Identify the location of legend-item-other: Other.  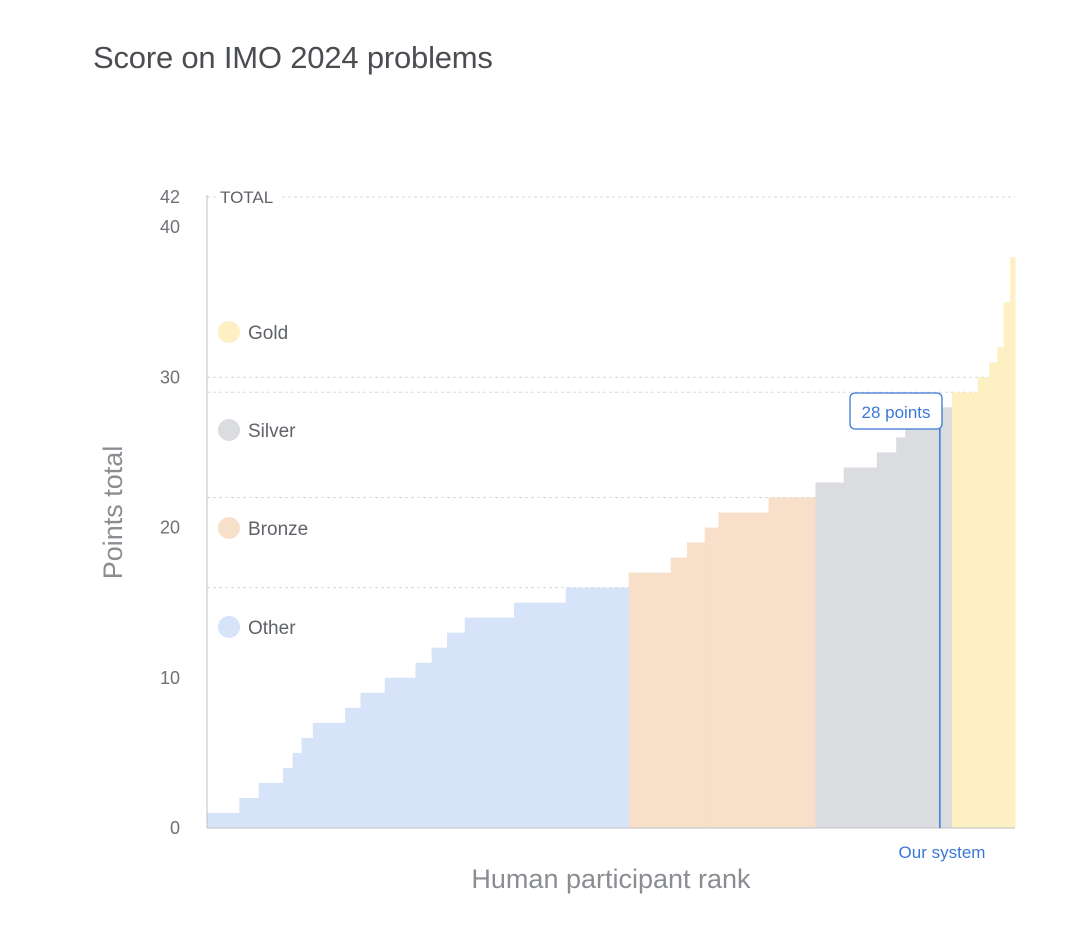
(257, 627).